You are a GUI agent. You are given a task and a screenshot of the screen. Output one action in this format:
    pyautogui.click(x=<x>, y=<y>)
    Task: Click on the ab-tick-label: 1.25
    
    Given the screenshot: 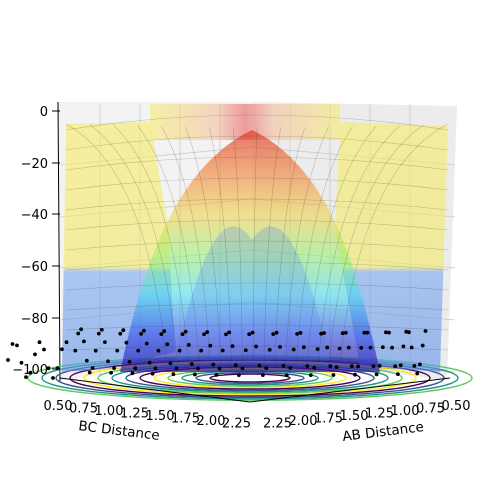 What is the action you would take?
    pyautogui.click(x=379, y=414)
    